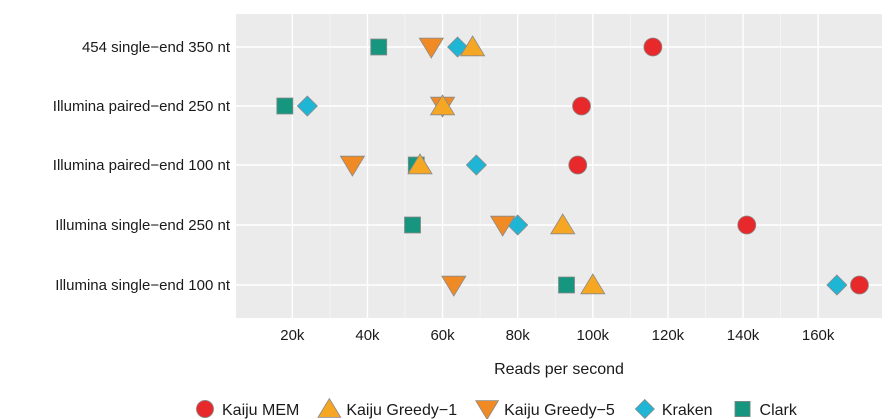 Image resolution: width=890 pixels, height=419 pixels. Describe the element at coordinates (644, 408) in the screenshot. I see `legend-marker-diamond` at that location.